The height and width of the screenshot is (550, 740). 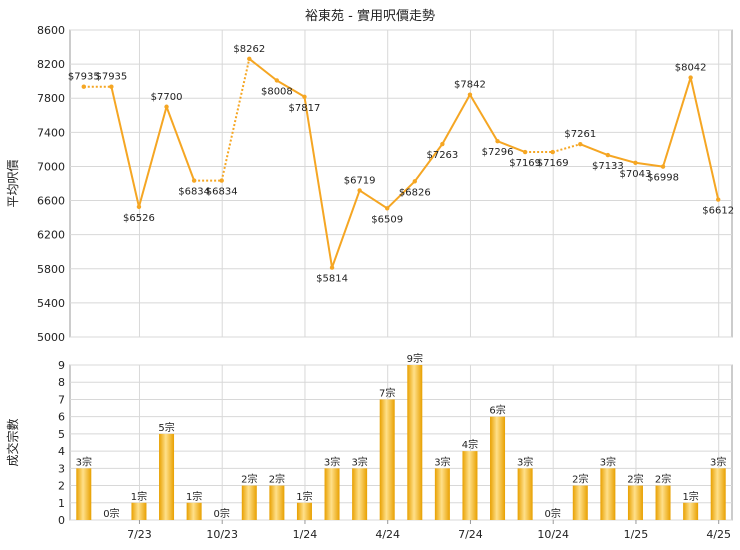 What do you see at coordinates (663, 178) in the screenshot?
I see `data-label: $6998` at bounding box center [663, 178].